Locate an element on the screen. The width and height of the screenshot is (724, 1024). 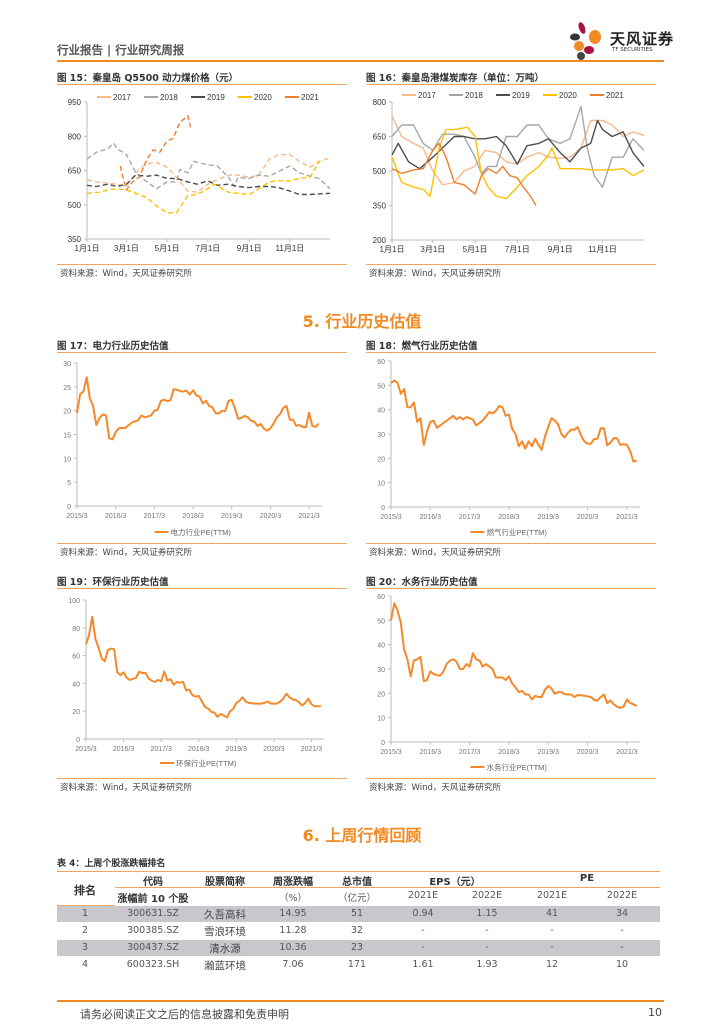
y-tick-label: 15 is located at coordinates (67, 436).